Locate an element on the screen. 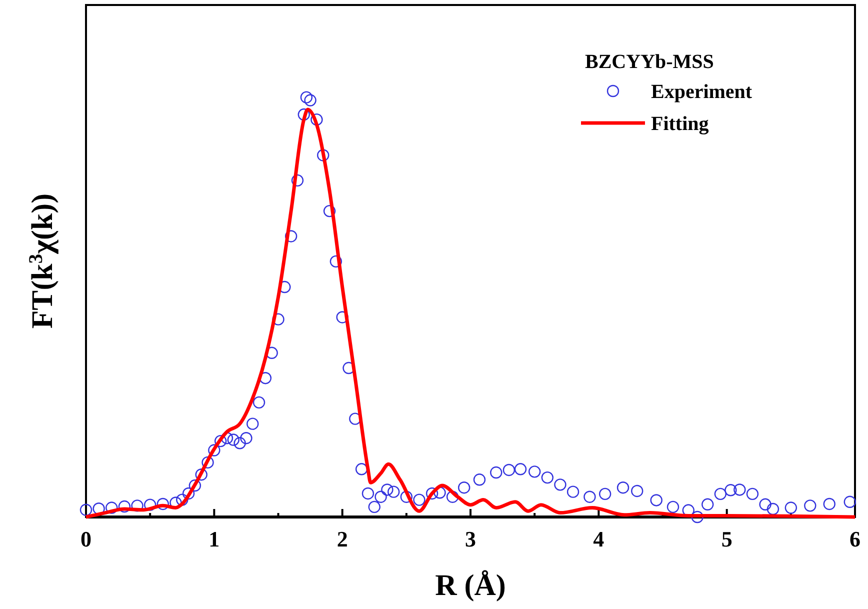 Image resolution: width=868 pixels, height=609 pixels. x-tick-label: 3 is located at coordinates (470, 539).